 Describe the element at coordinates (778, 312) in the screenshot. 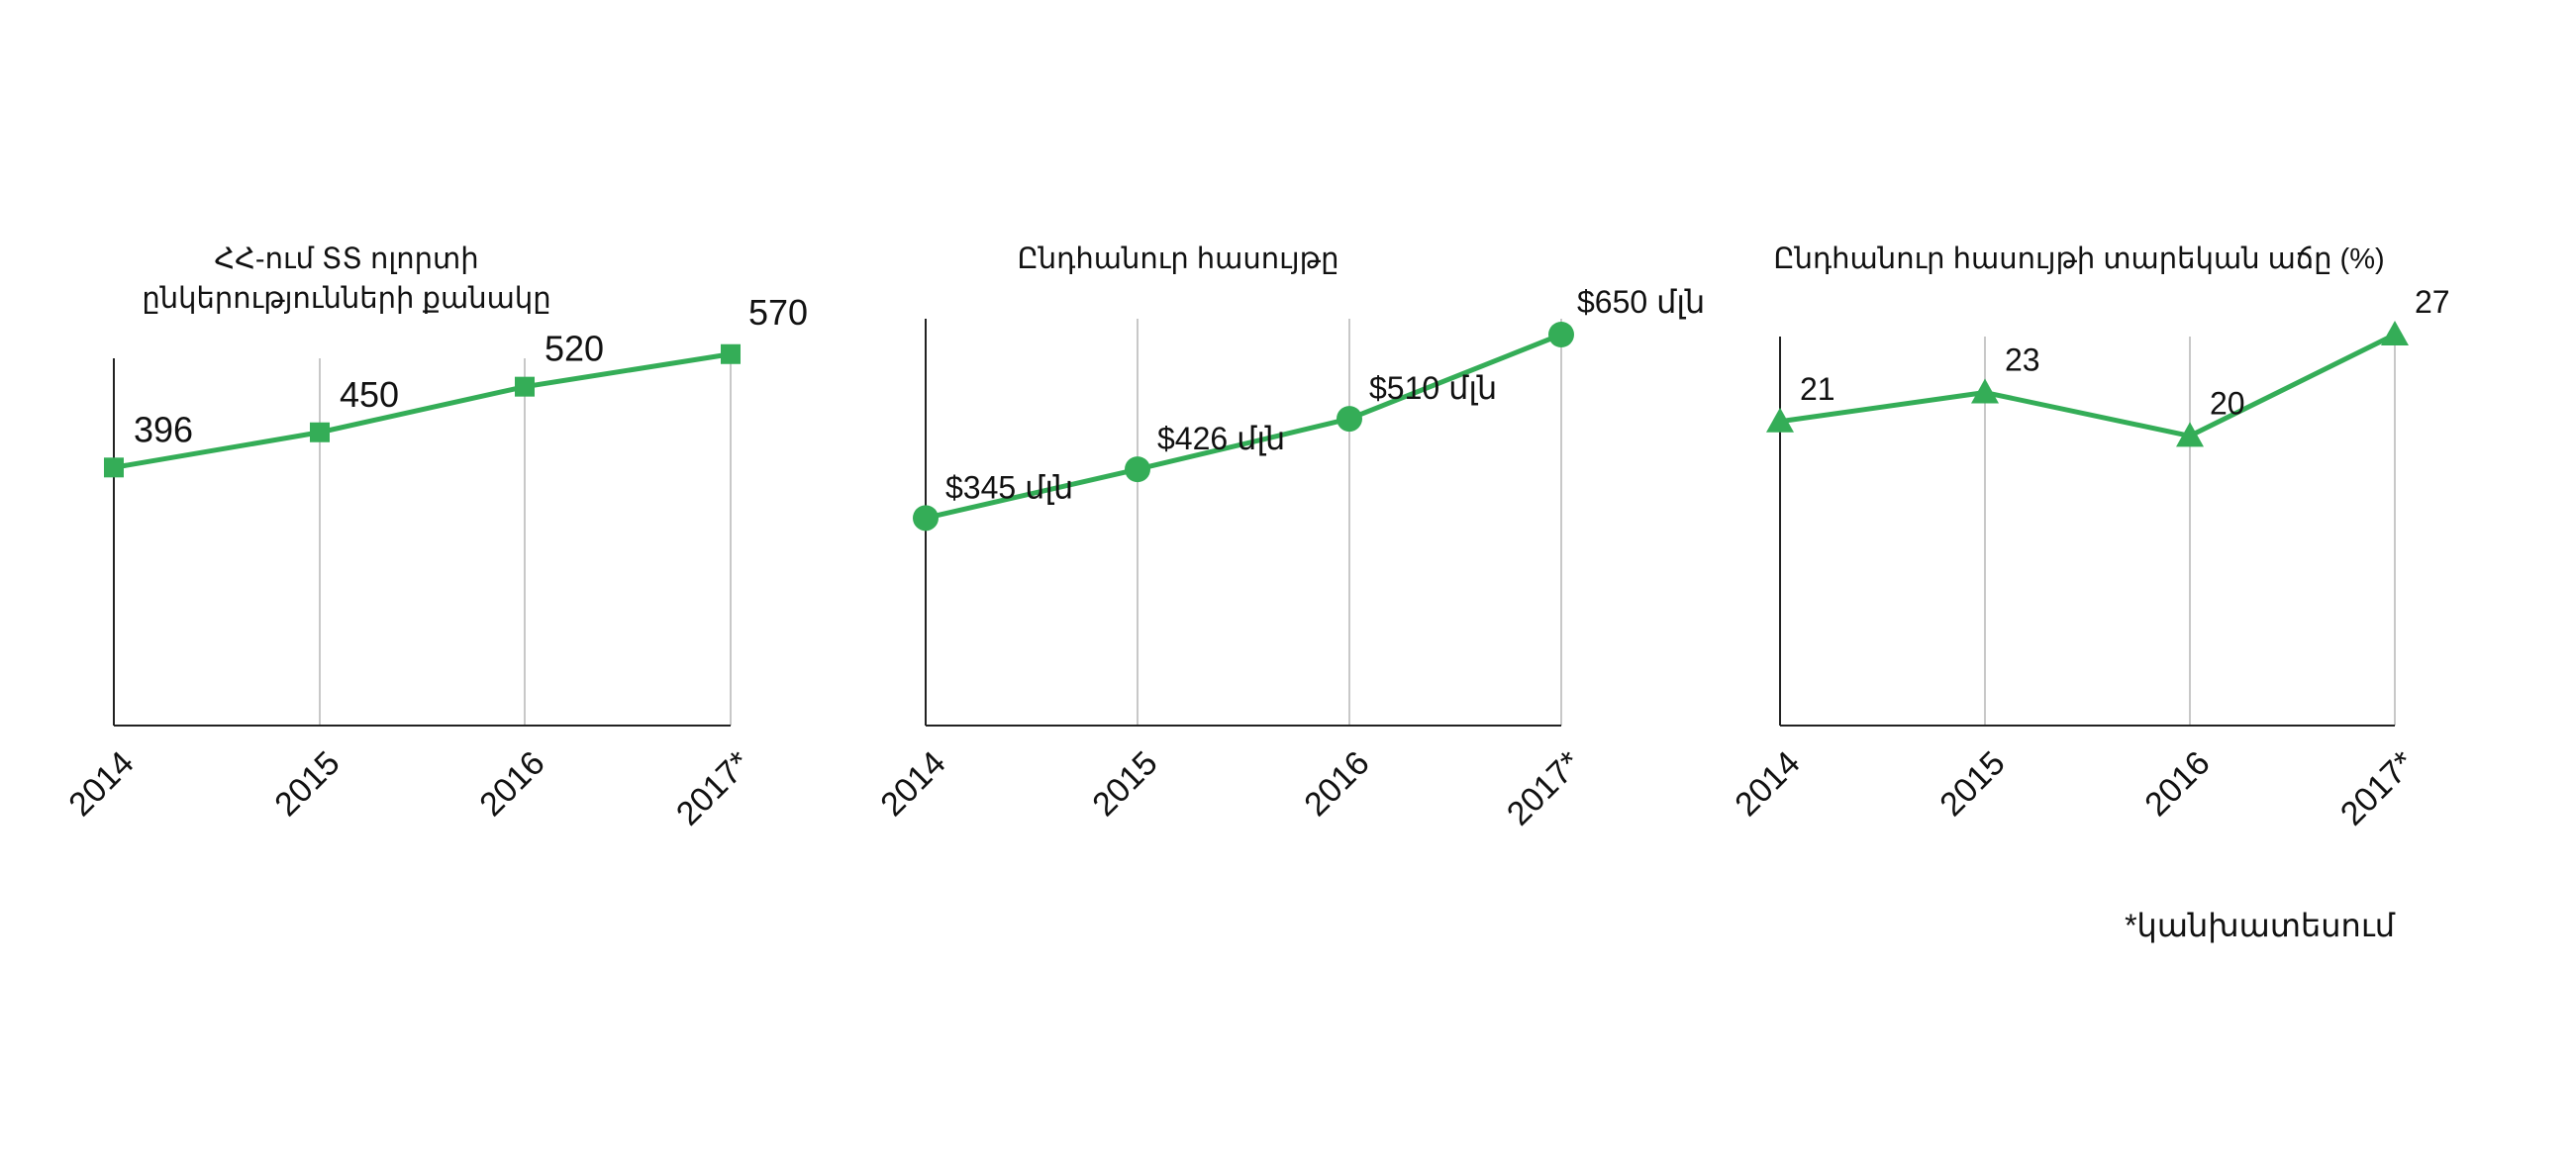

I see `data-label: 570` at that location.